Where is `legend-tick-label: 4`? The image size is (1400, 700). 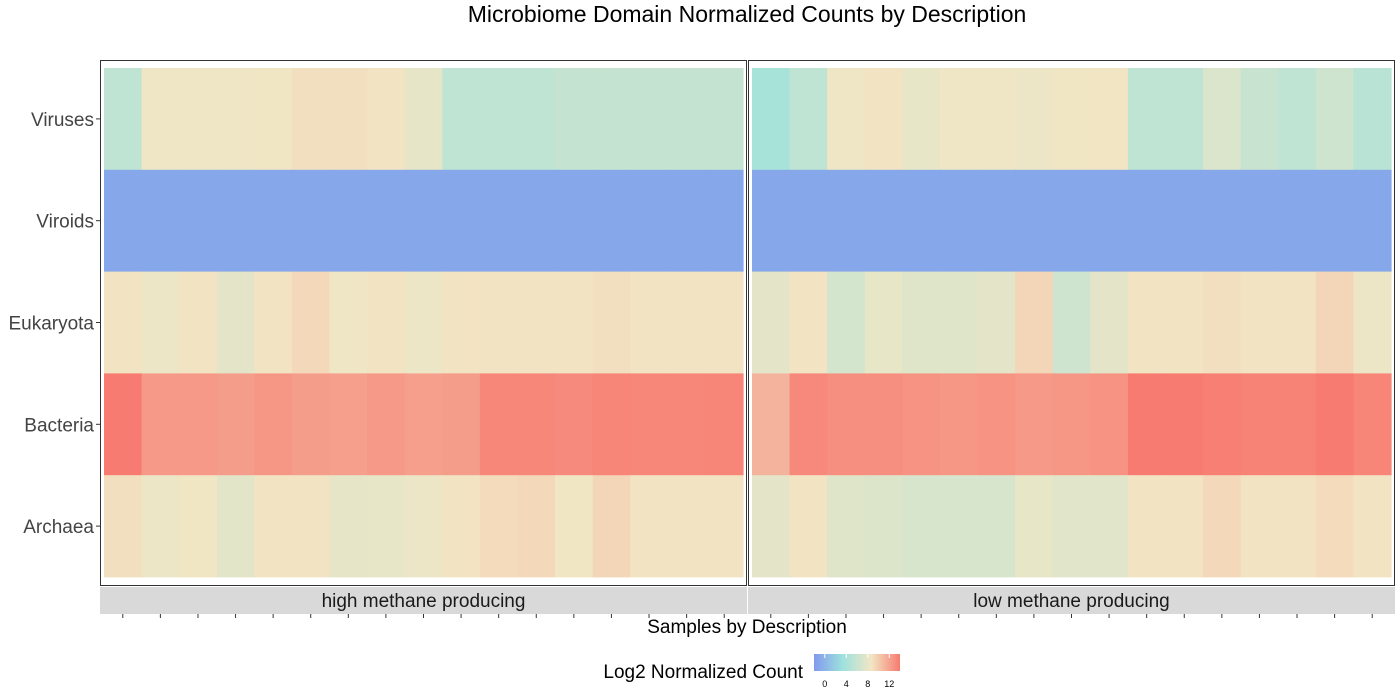 legend-tick-label: 4 is located at coordinates (846, 684).